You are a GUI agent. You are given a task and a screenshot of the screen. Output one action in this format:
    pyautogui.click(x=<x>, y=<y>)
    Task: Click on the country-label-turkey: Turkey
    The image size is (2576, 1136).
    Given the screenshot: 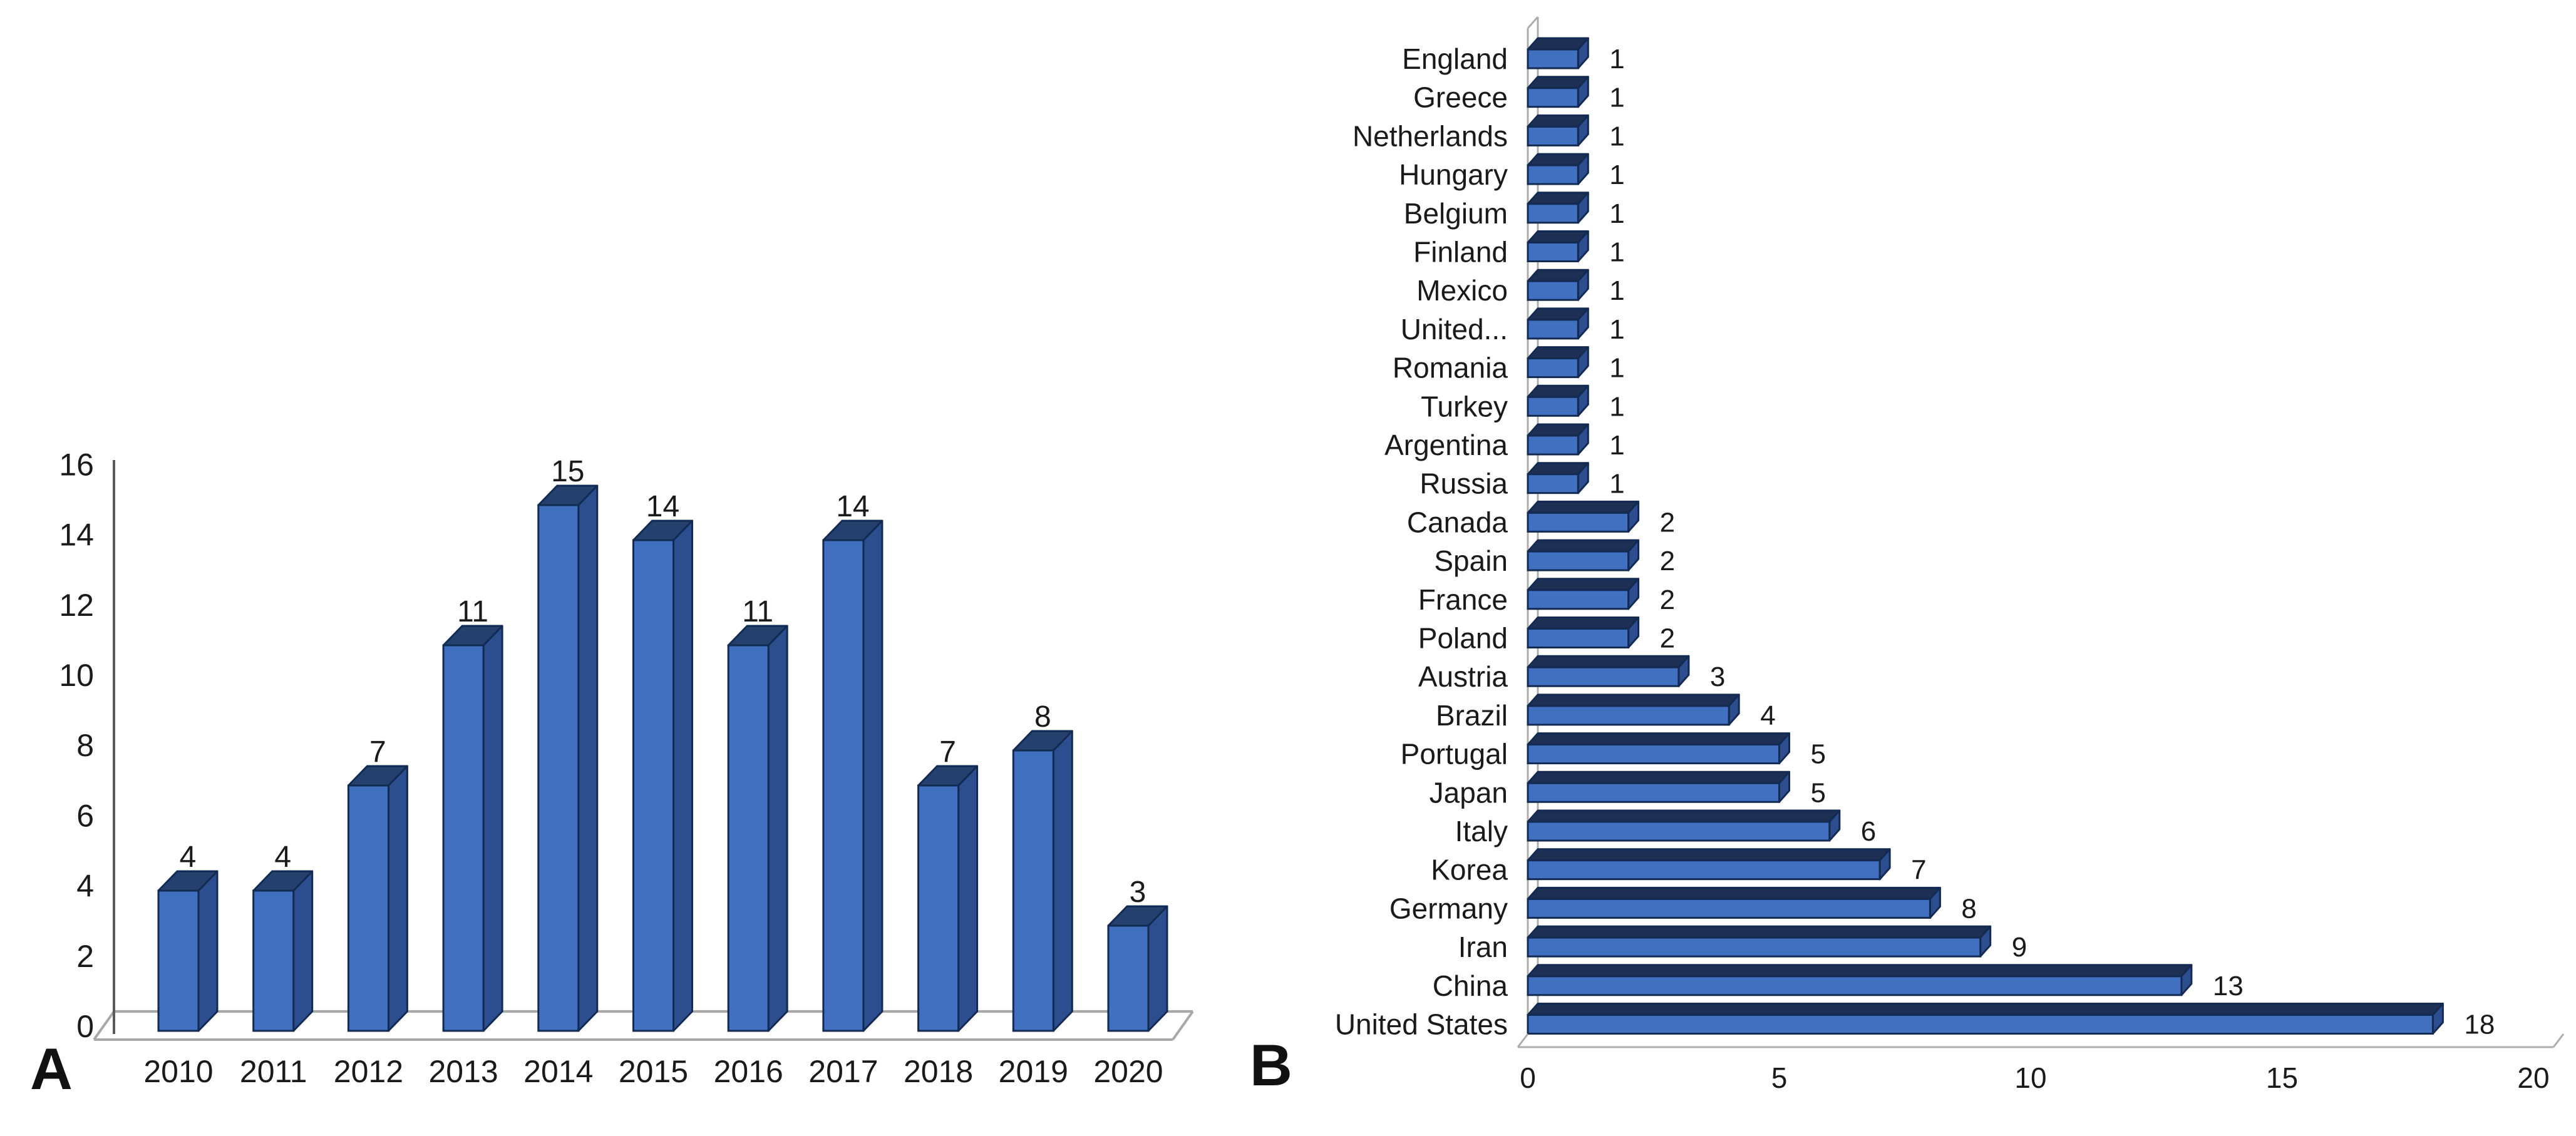 What is the action you would take?
    pyautogui.click(x=1464, y=406)
    